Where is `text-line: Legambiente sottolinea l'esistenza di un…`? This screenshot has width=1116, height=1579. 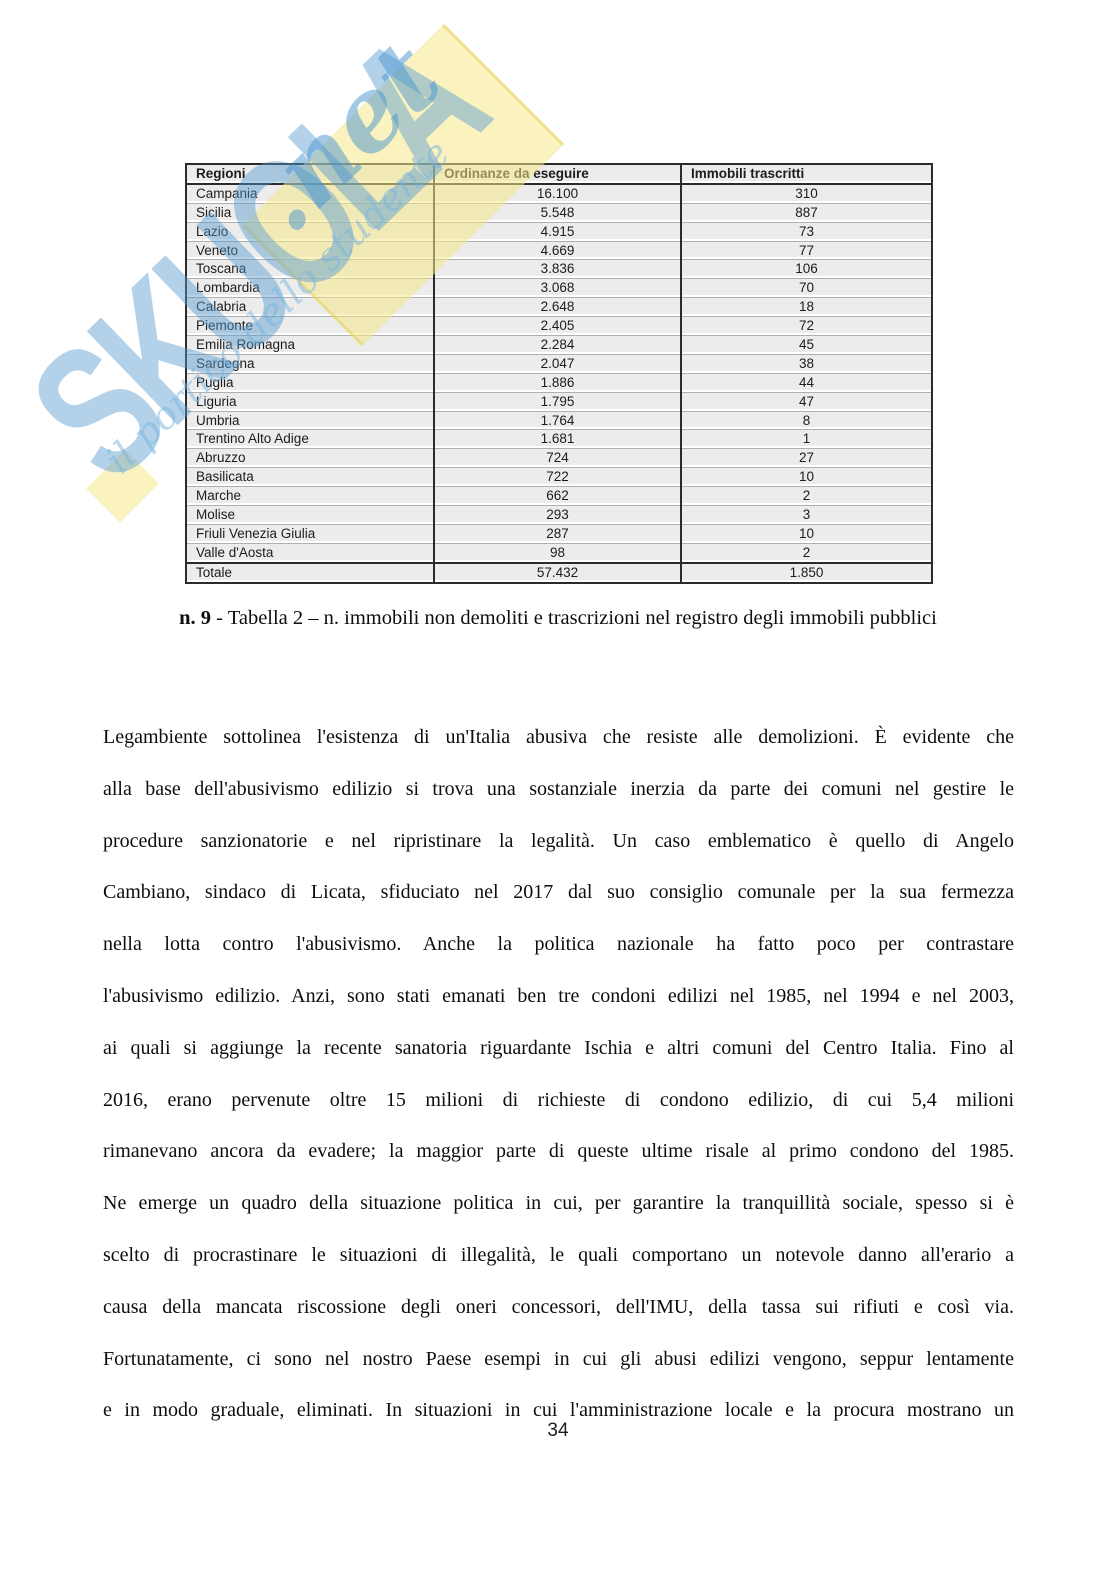 text-line: Legambiente sottolinea l'esistenza di un… is located at coordinates (558, 737).